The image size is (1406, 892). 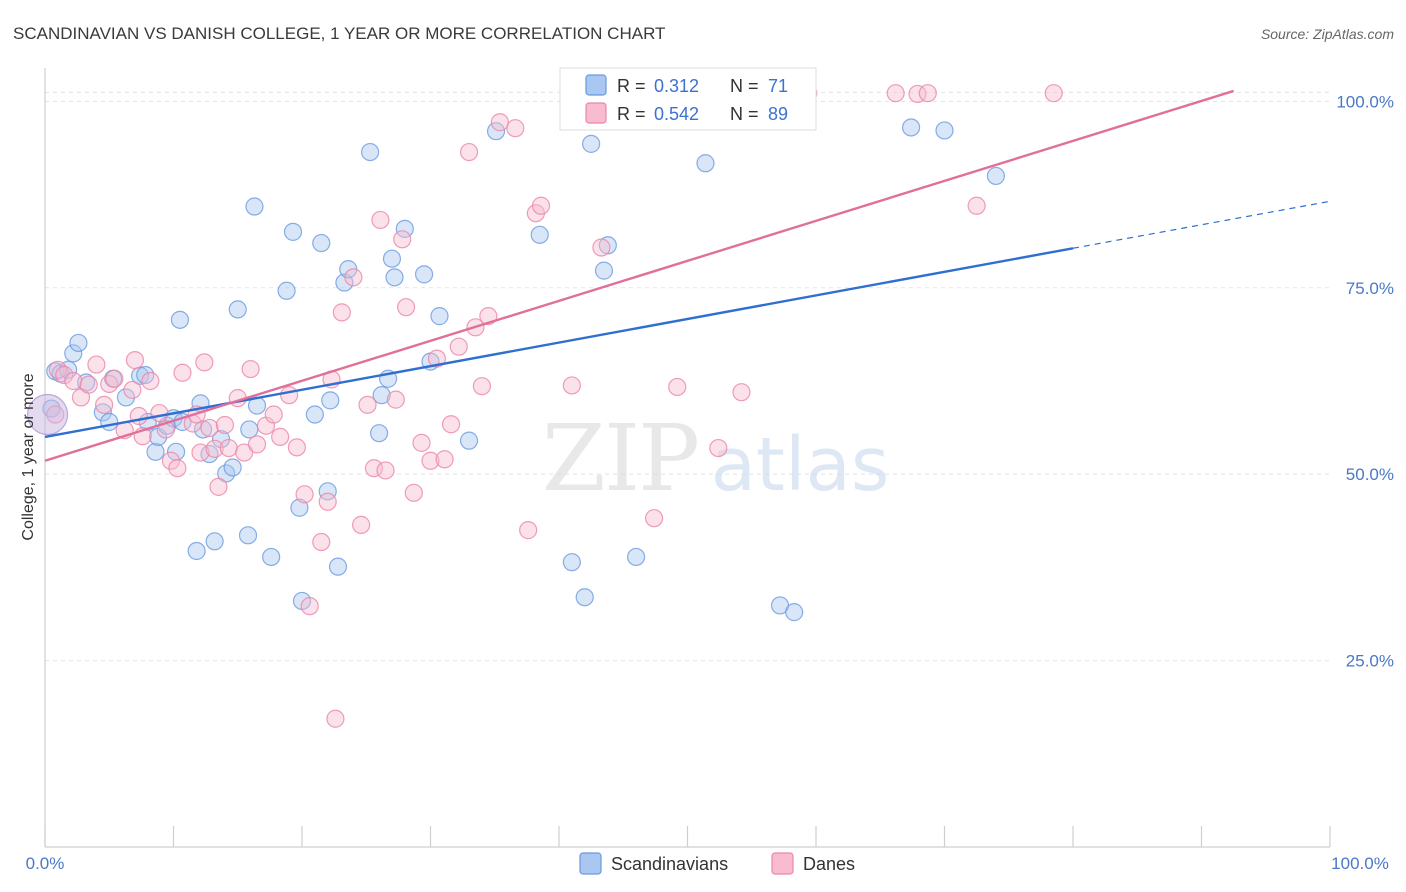 I want to click on y-tick-label-50: 50.0%, so click(x=1370, y=474).